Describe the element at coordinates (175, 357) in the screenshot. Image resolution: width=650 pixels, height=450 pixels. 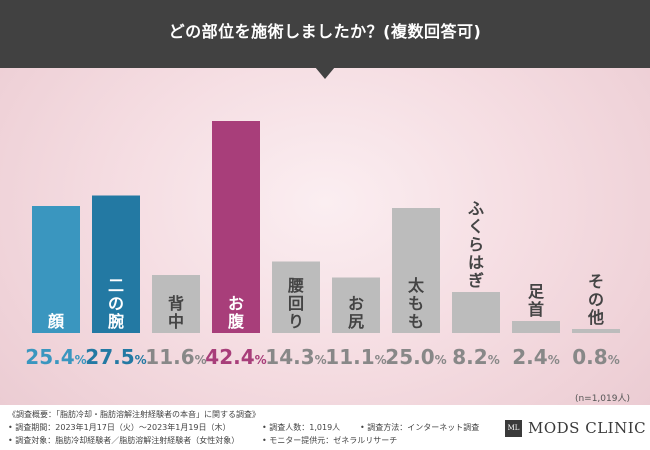
I see `value-label-2: 11.6%` at that location.